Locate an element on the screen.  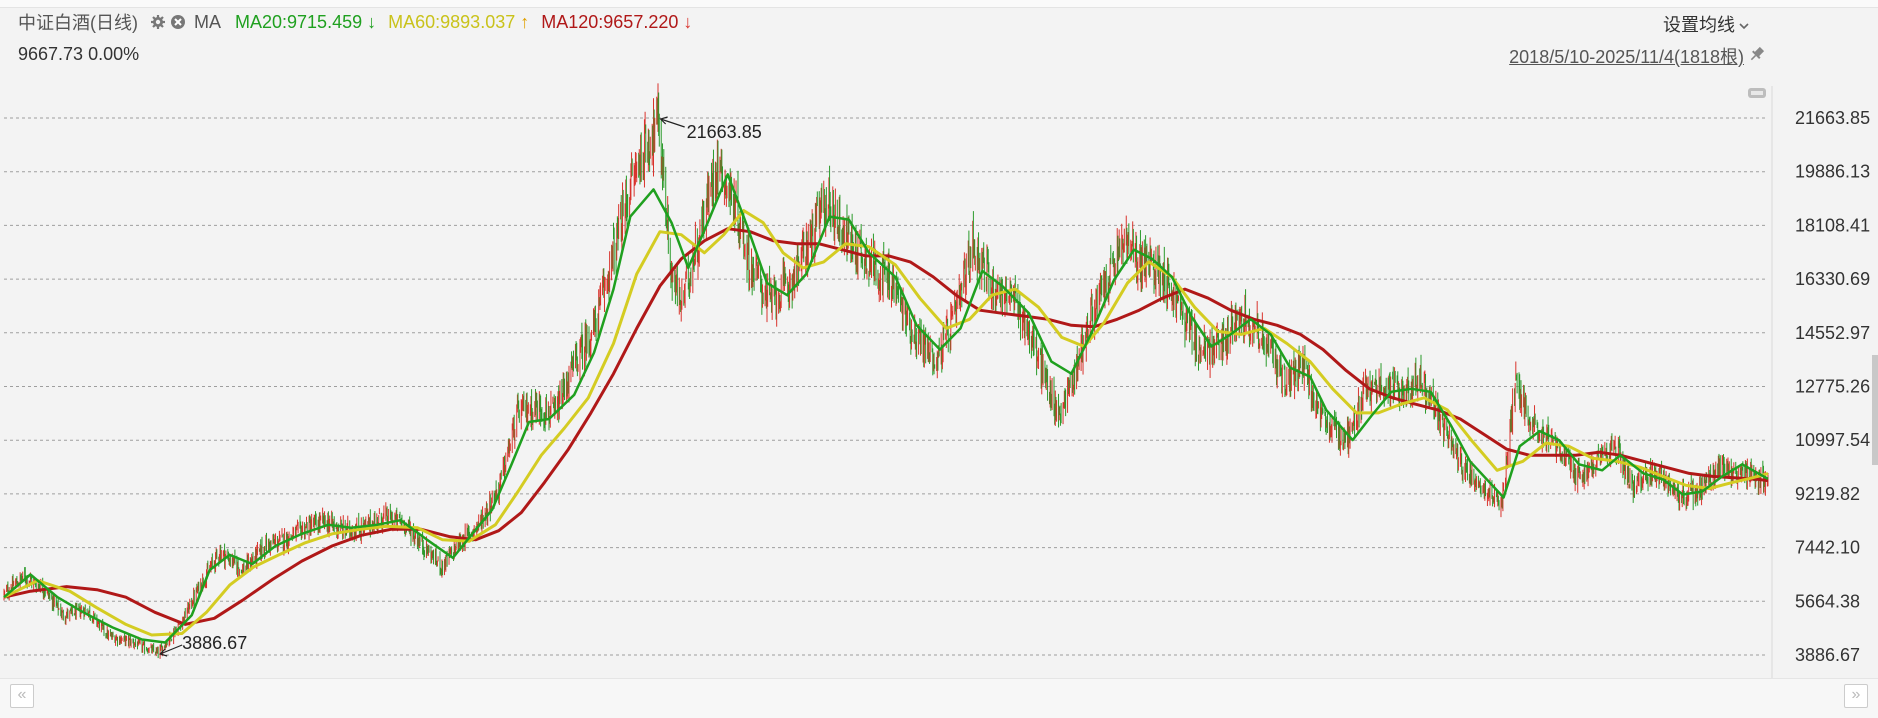
ma-label: MA is located at coordinates (207, 21).